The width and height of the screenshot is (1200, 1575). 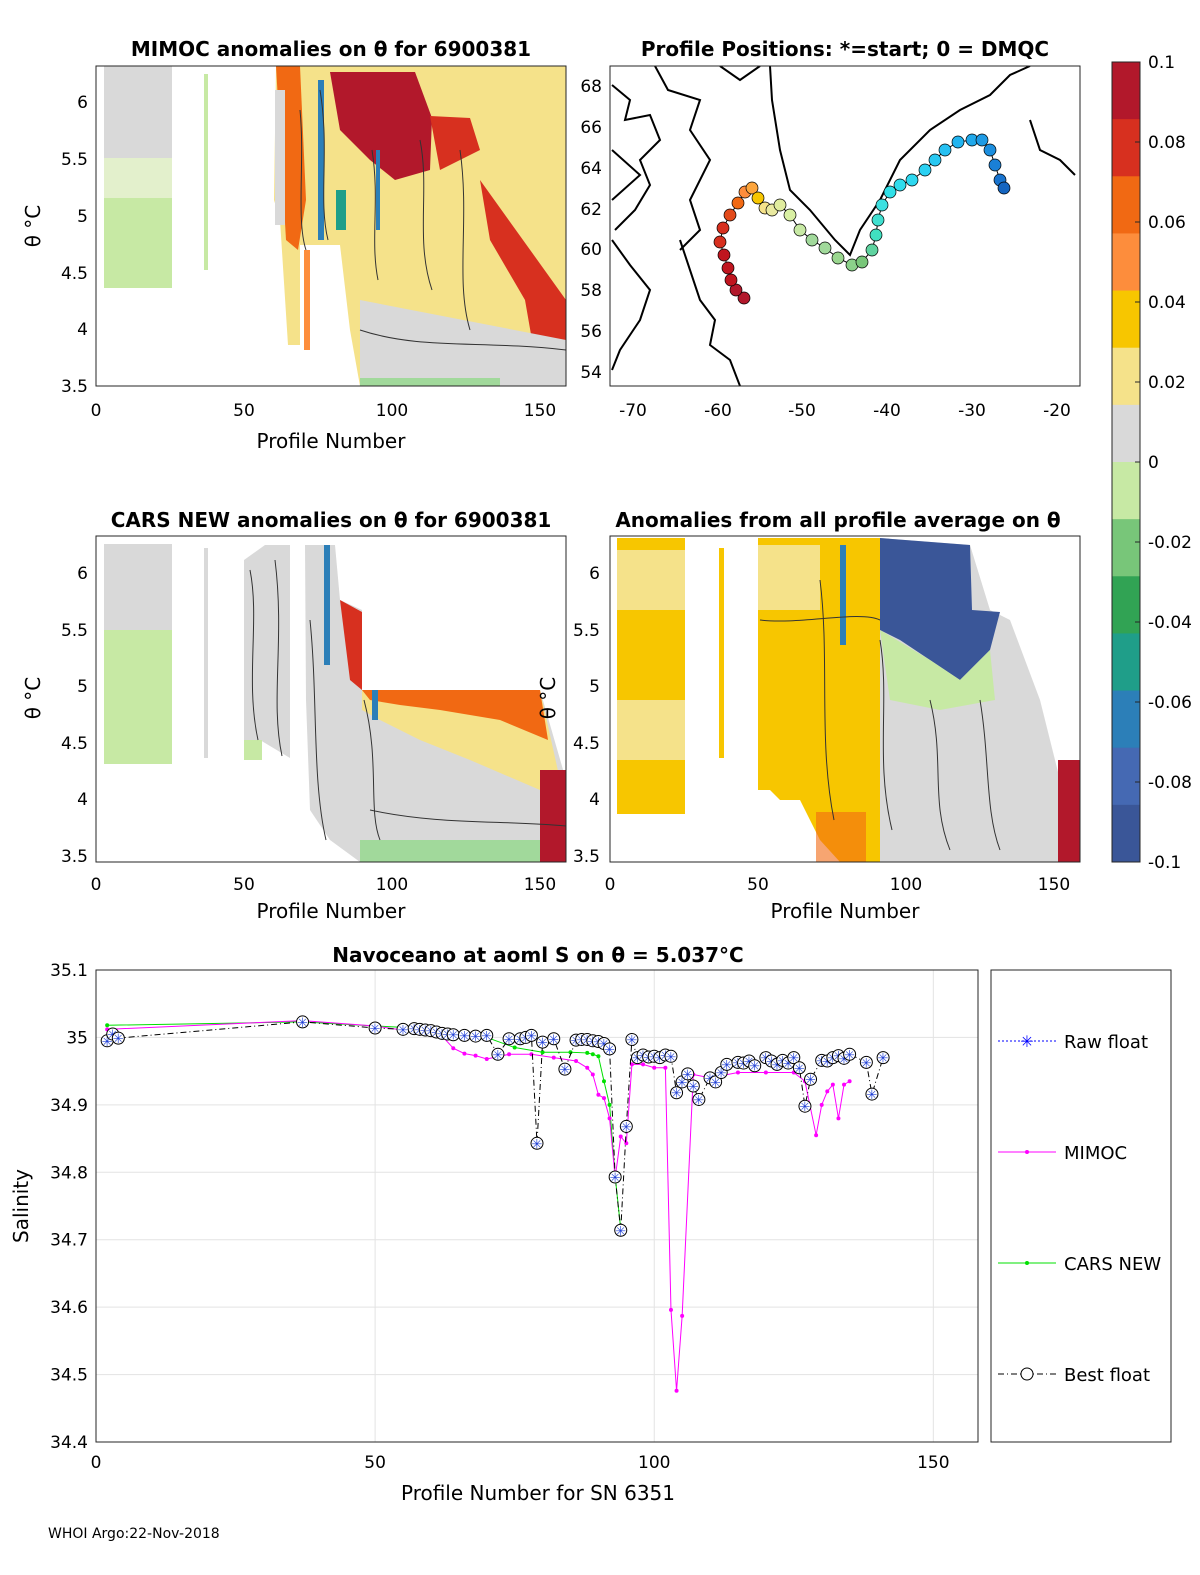 What do you see at coordinates (845, 411) in the screenshot?
I see `positions-x-ticks: -70 -60 -50 -40 -30 -20` at bounding box center [845, 411].